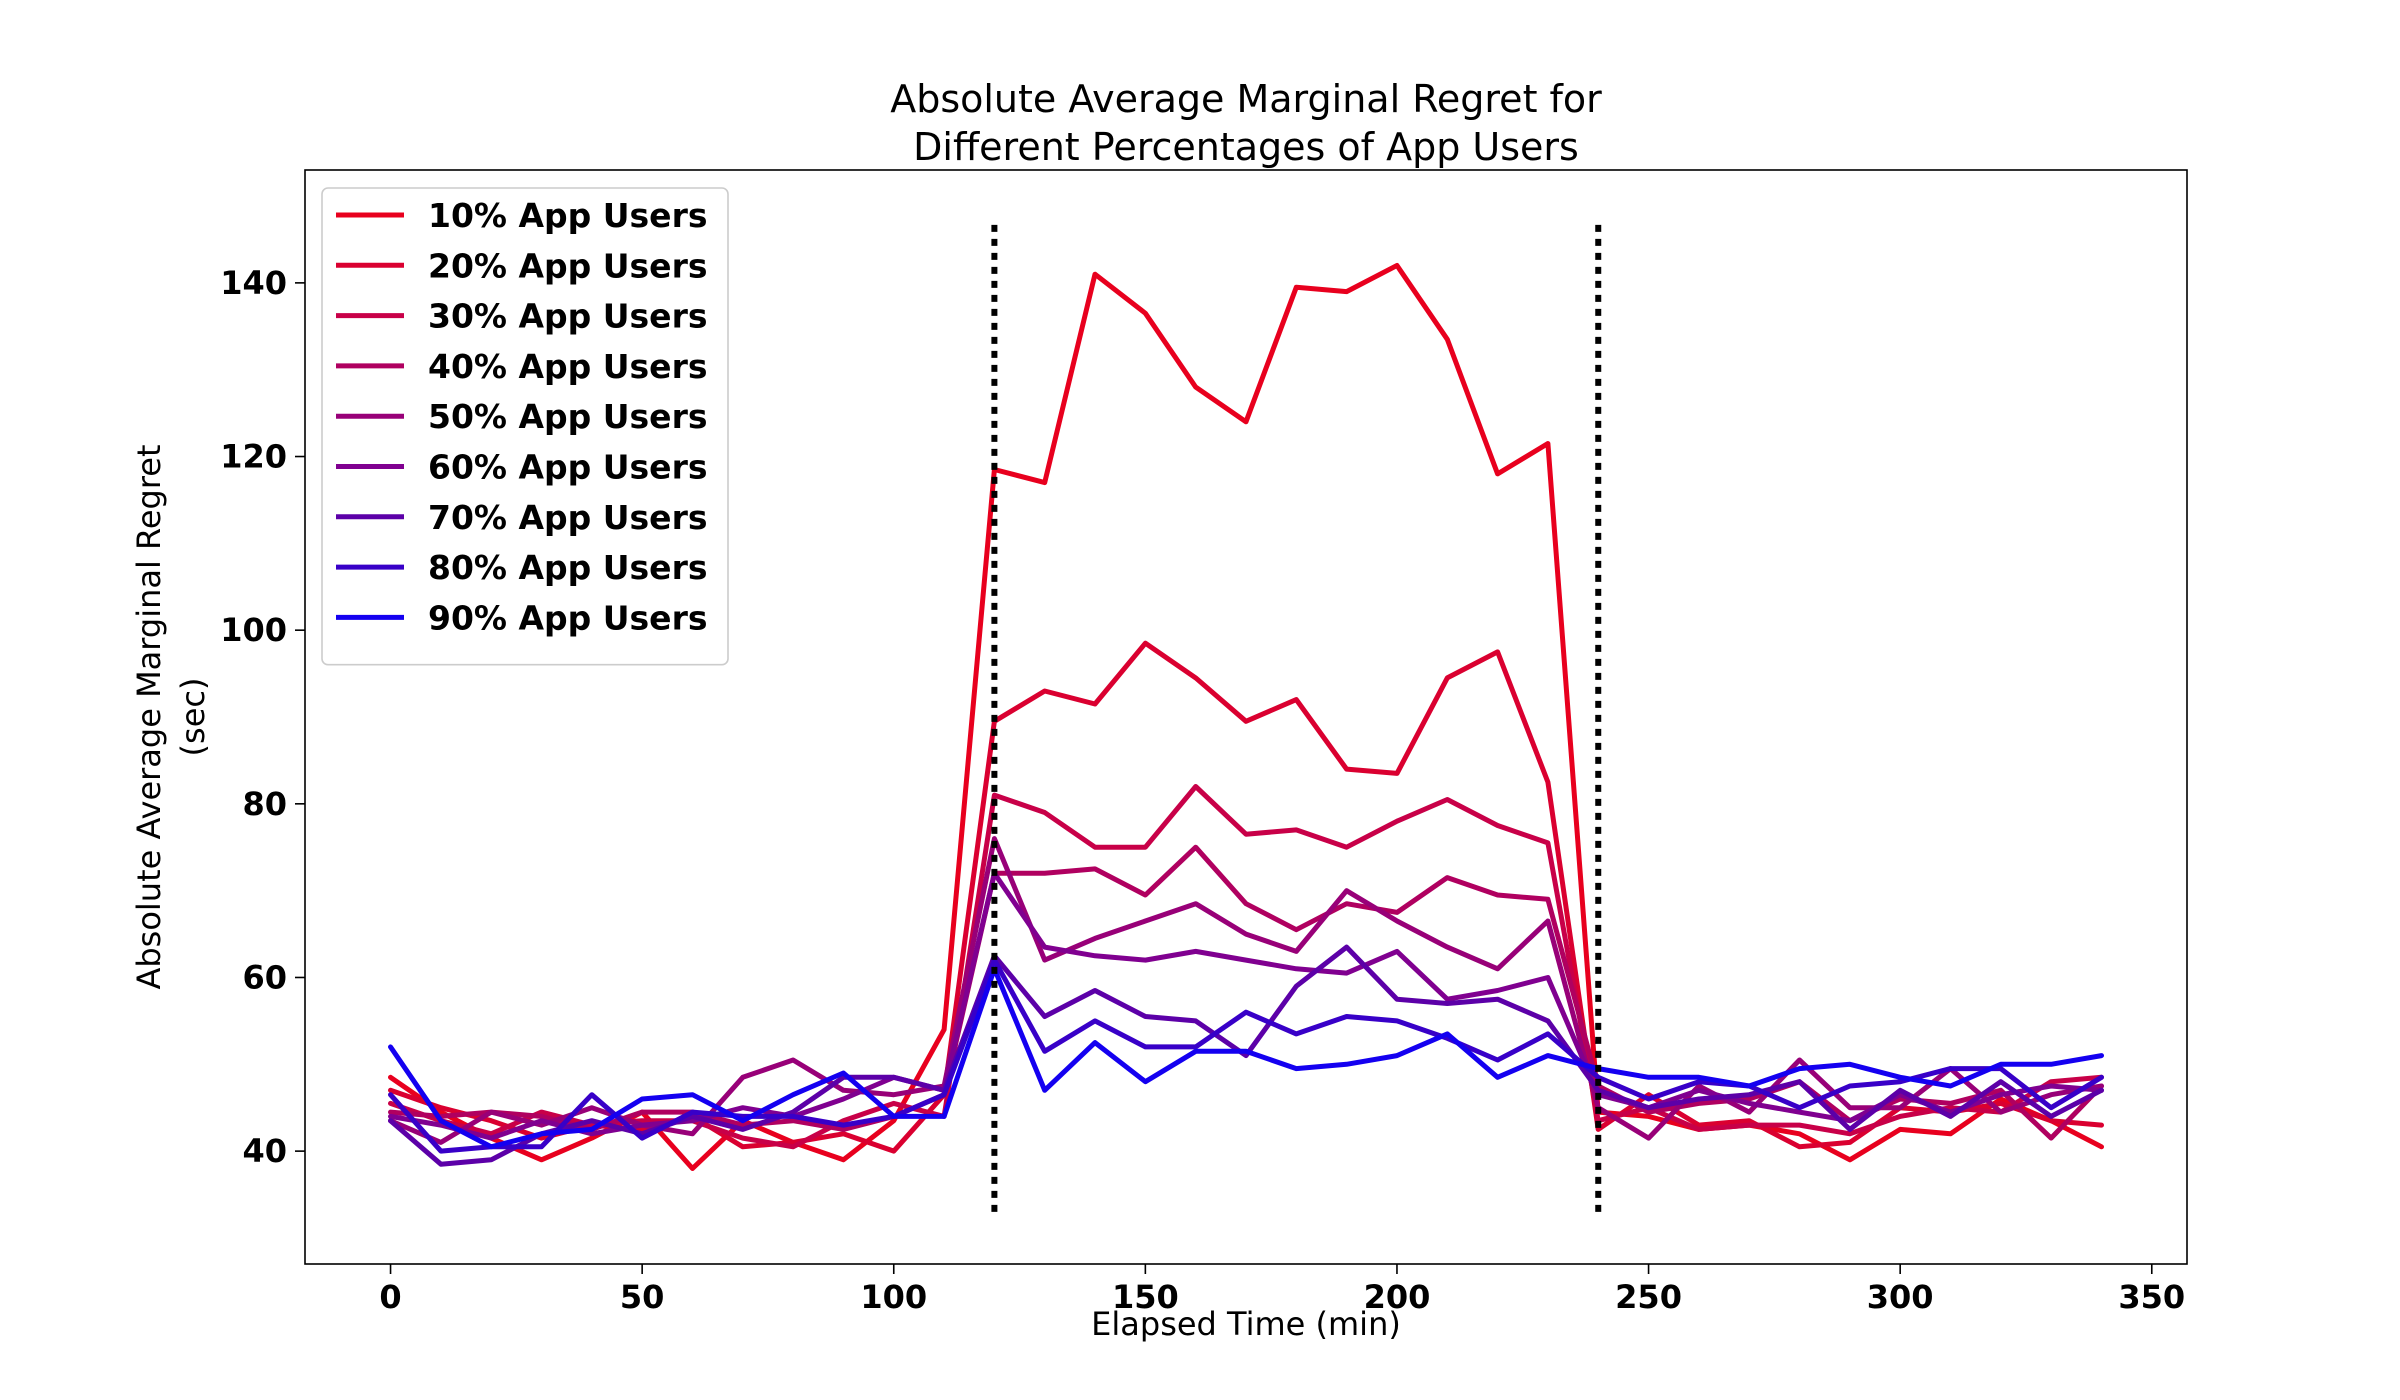 Image resolution: width=2400 pixels, height=1400 pixels. I want to click on y-tick-label: 140, so click(253, 283).